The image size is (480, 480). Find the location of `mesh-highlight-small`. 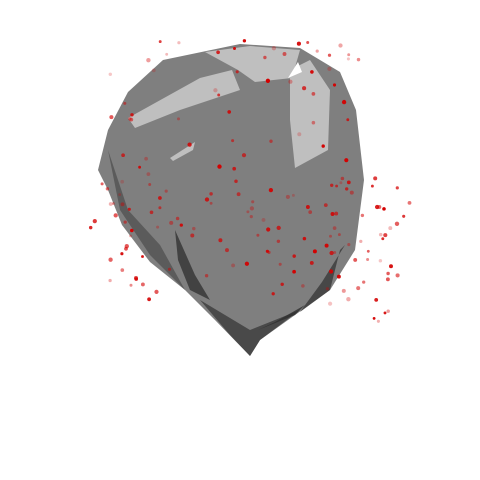

mesh-highlight-small is located at coordinates (182, 151).